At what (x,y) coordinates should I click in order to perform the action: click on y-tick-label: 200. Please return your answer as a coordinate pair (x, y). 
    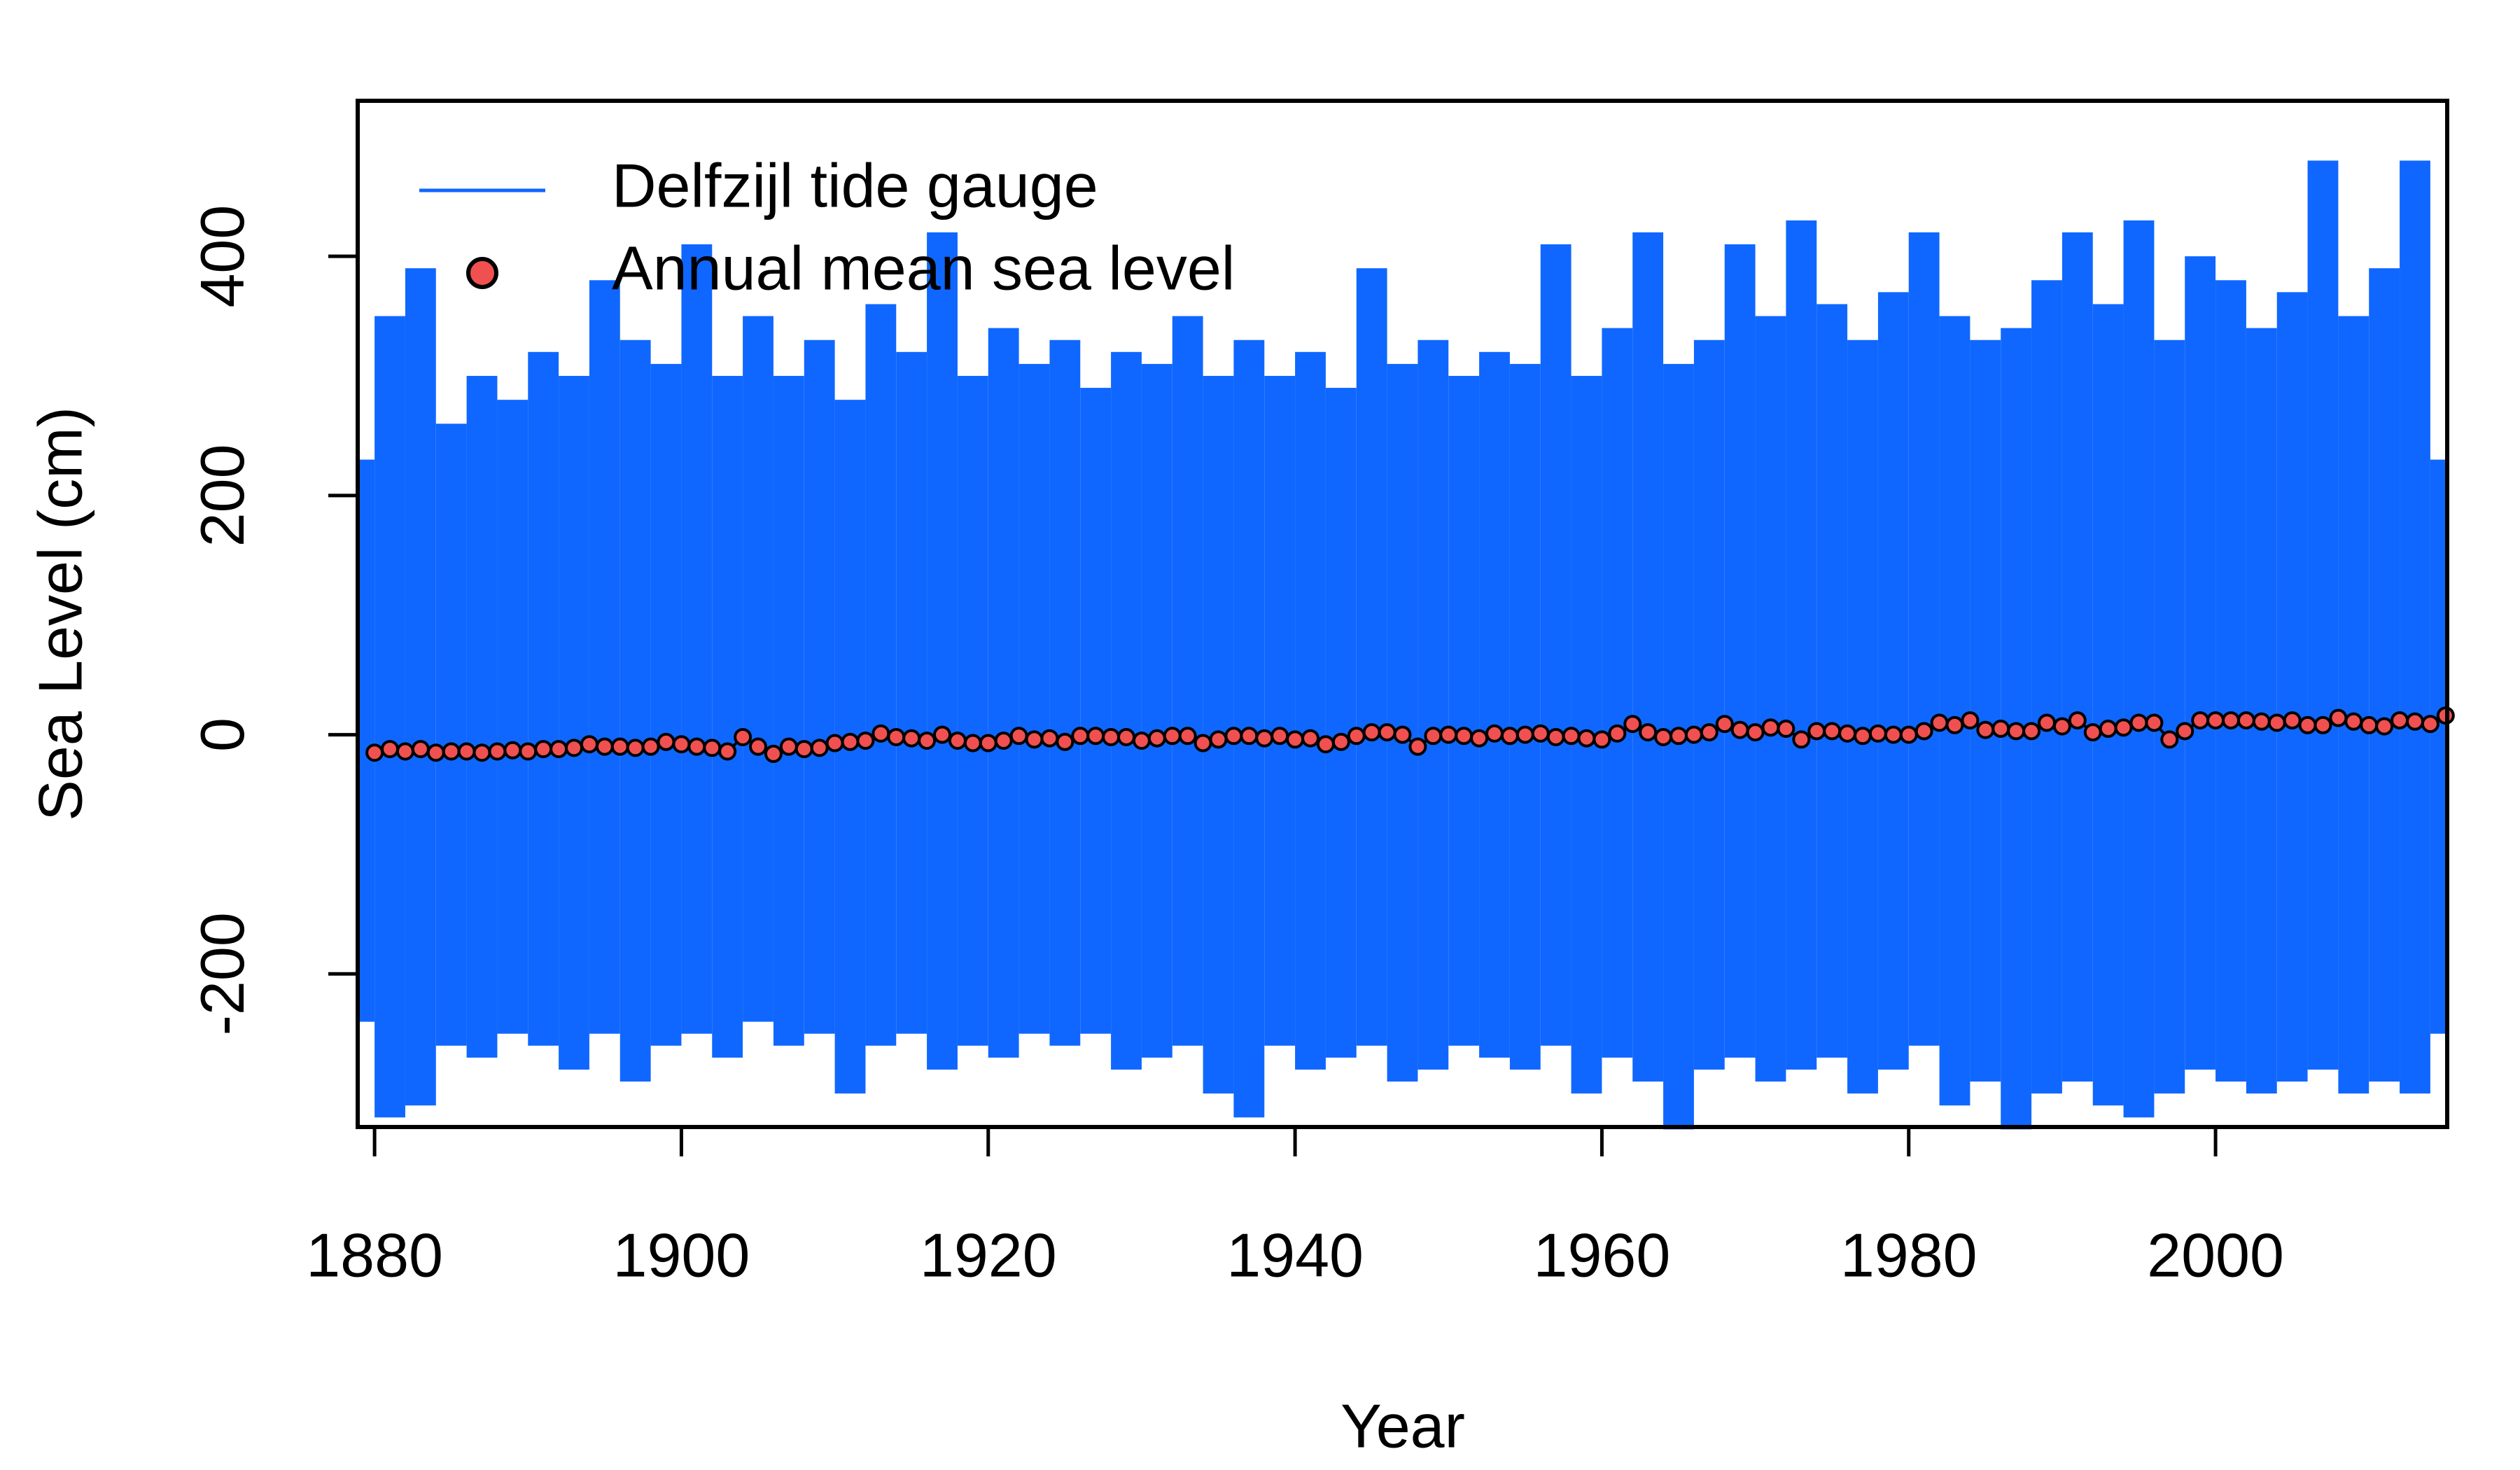
    Looking at the image, I should click on (222, 495).